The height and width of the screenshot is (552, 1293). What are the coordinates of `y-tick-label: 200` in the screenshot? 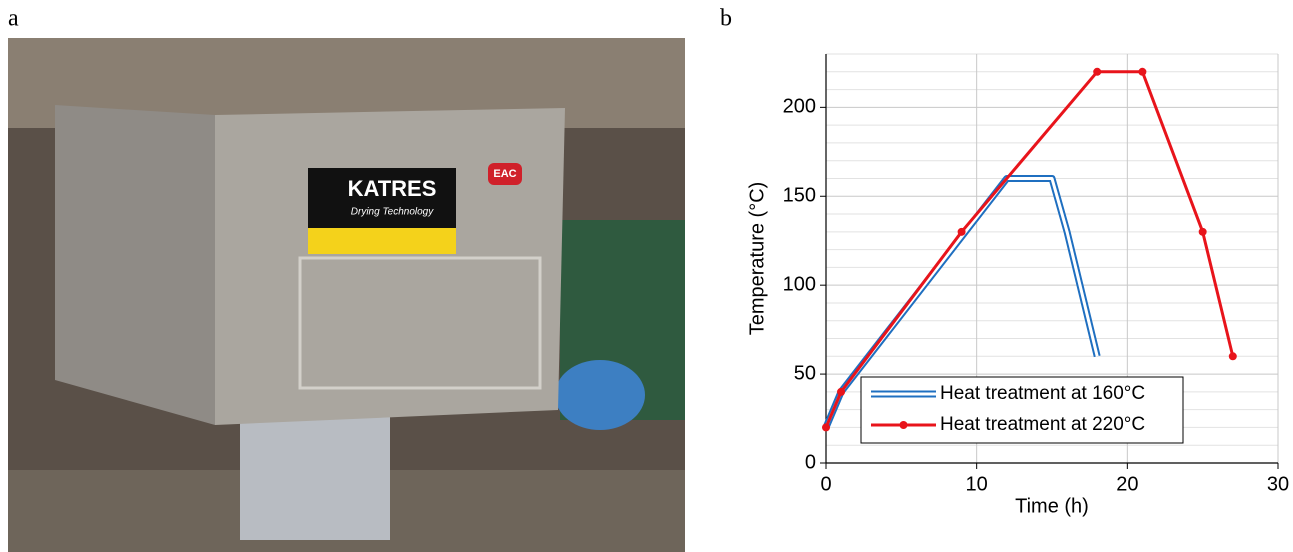 It's located at (799, 107).